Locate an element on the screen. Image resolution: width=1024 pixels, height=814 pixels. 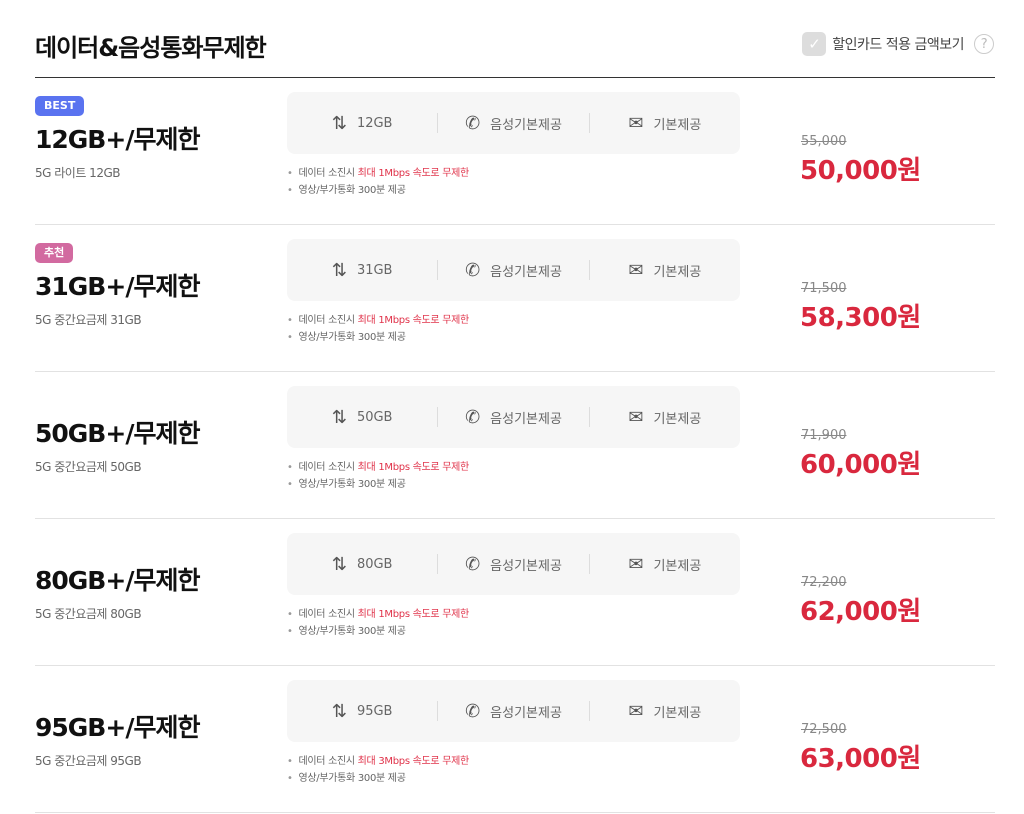
plan-name: 31GB+/무제한 is located at coordinates (117, 286).